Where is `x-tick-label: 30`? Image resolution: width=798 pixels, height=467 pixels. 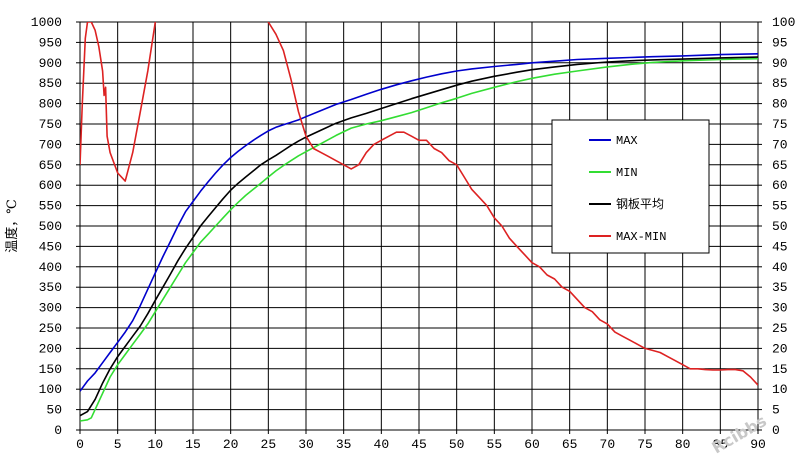 x-tick-label: 30 is located at coordinates (306, 444).